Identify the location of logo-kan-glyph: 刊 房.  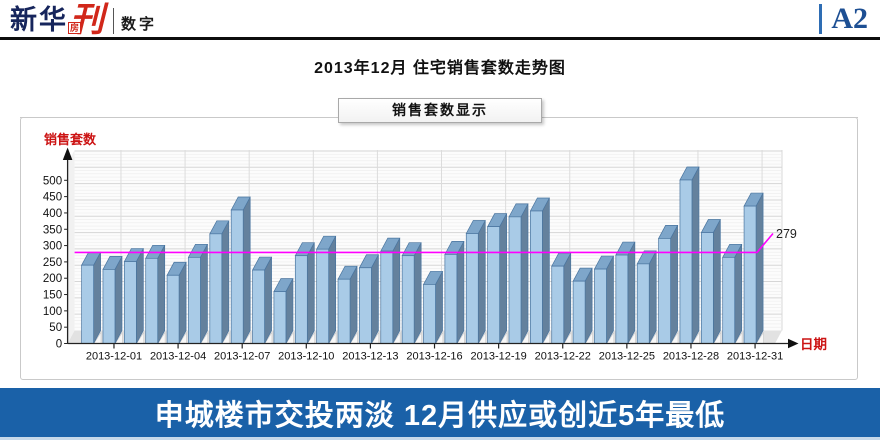
(86, 20).